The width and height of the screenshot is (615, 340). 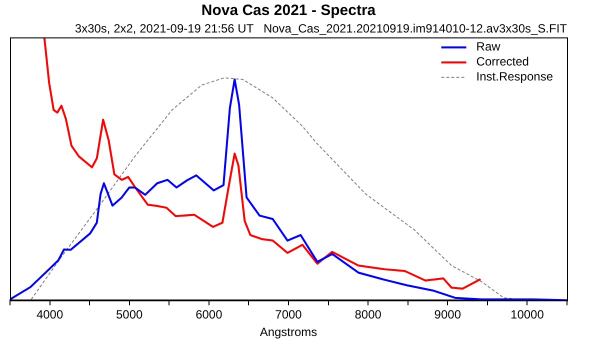 I want to click on legend-label: Corrected, so click(x=502, y=61).